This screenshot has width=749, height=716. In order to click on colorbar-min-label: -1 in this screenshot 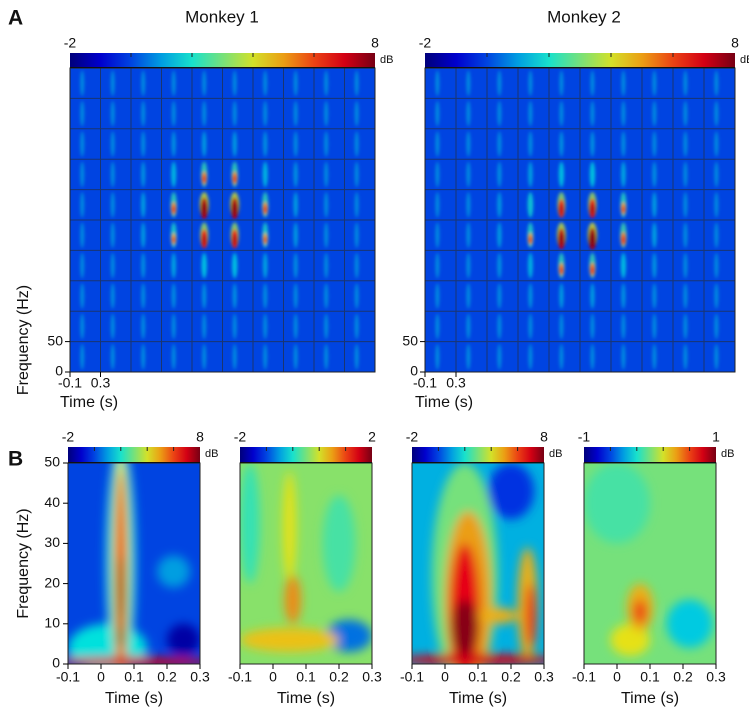, I will do `click(584, 437)`.